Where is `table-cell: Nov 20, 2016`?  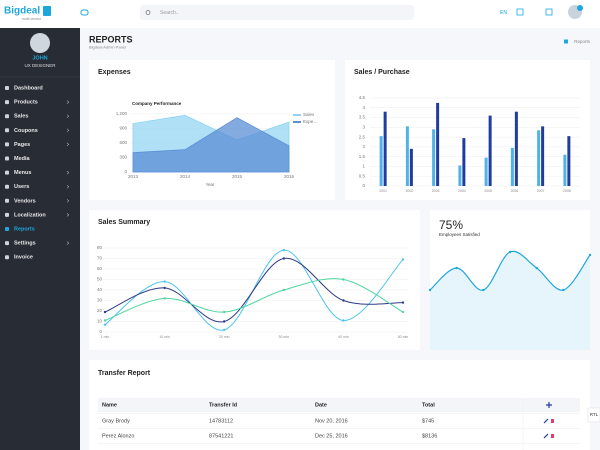 table-cell: Nov 20, 2016 is located at coordinates (331, 421).